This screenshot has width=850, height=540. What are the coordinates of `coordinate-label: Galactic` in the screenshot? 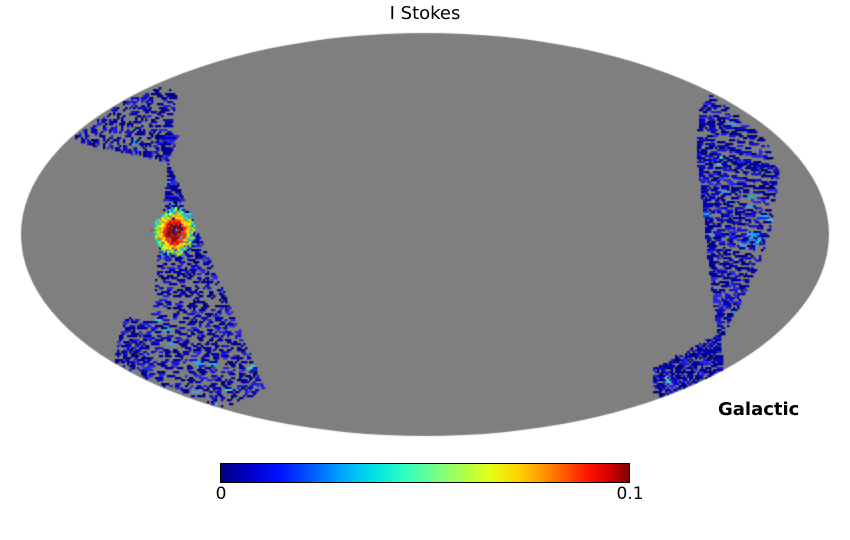 It's located at (759, 409).